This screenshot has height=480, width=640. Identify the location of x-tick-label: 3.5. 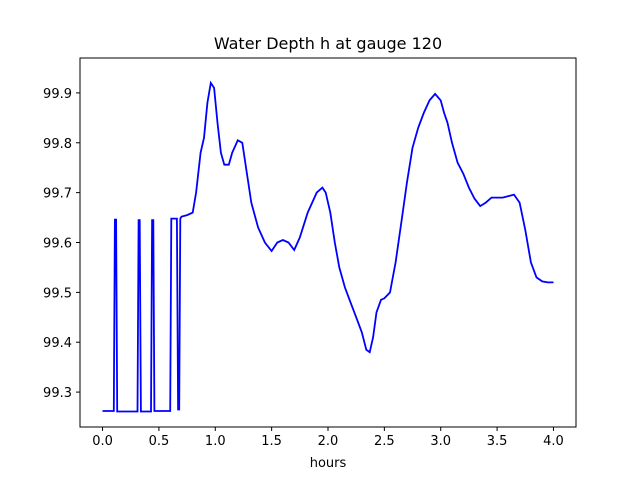
(497, 441).